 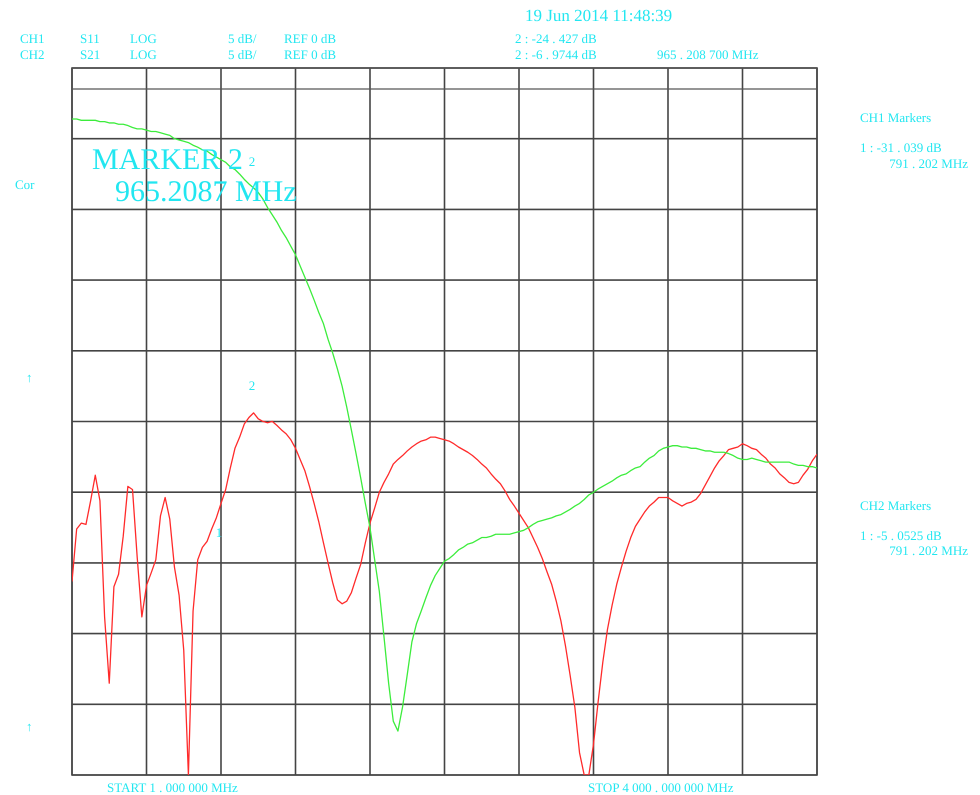 What do you see at coordinates (90, 54) in the screenshot?
I see `text: S21` at bounding box center [90, 54].